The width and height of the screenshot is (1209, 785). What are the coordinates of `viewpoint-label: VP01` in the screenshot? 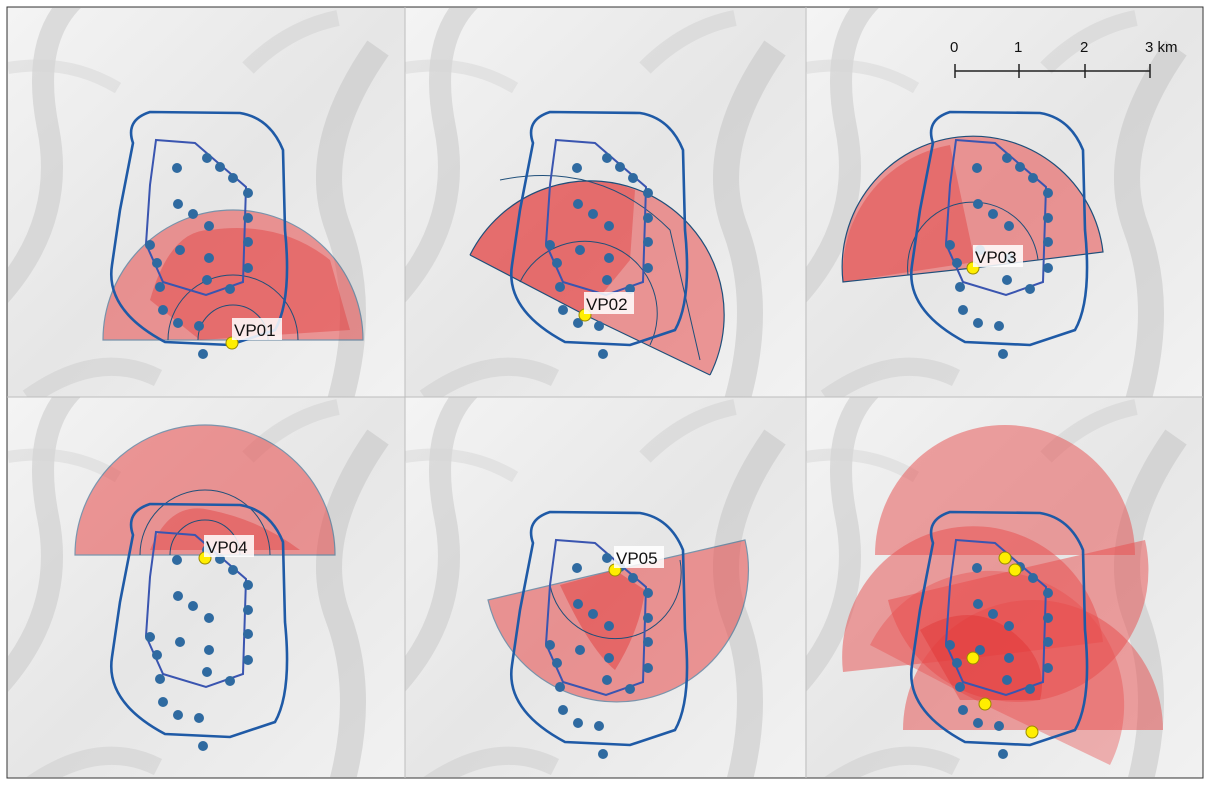 It's located at (255, 330).